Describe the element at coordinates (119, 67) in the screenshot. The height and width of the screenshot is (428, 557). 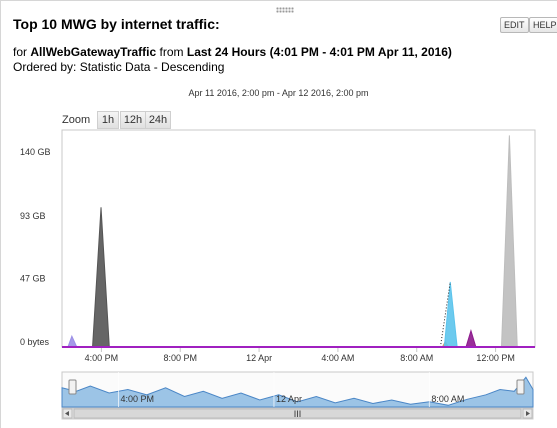
I see `order-line: Ordered by: Statistic Data - Descending` at that location.